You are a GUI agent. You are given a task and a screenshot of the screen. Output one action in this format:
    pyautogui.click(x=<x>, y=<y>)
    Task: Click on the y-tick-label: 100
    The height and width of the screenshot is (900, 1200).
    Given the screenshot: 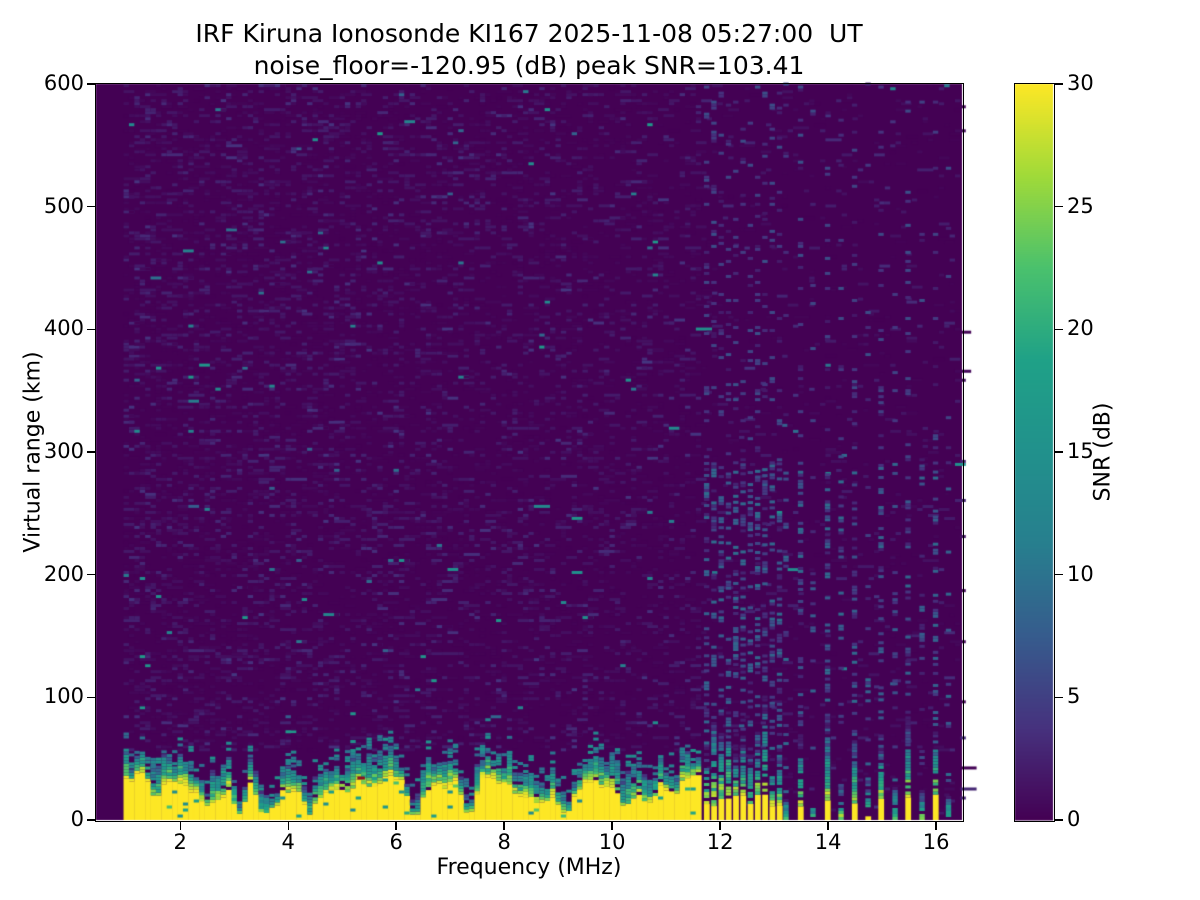 What is the action you would take?
    pyautogui.click(x=63, y=696)
    